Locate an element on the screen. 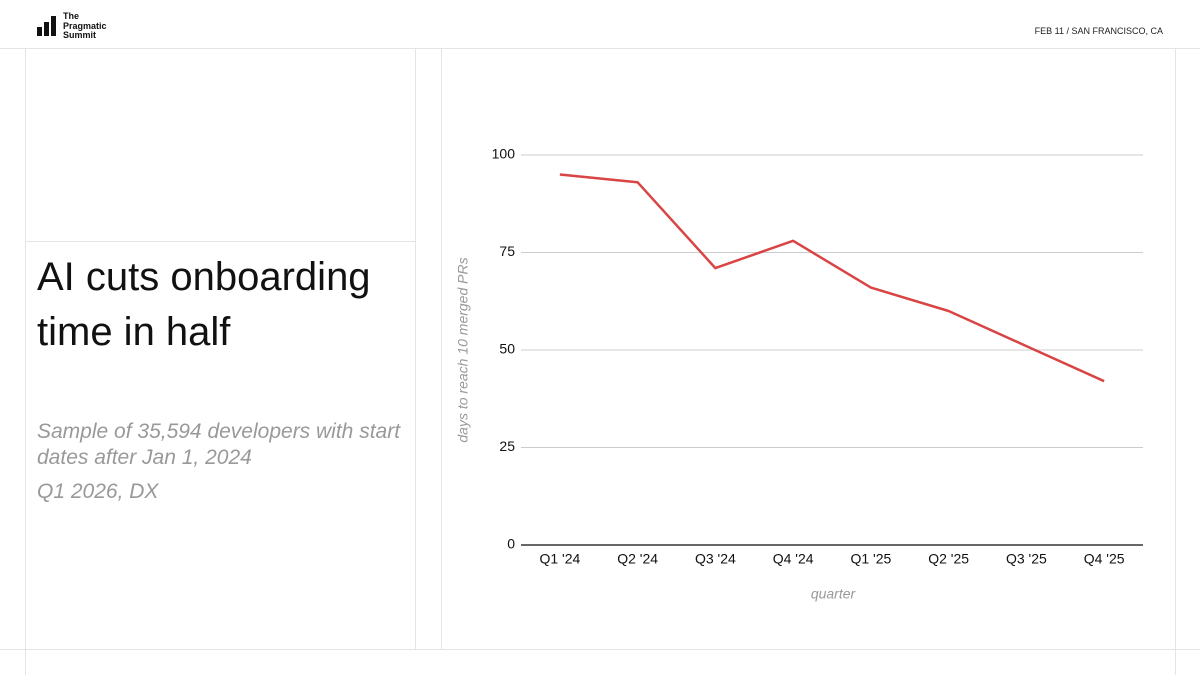 The height and width of the screenshot is (675, 1200). y-tick-label: 100 is located at coordinates (504, 154).